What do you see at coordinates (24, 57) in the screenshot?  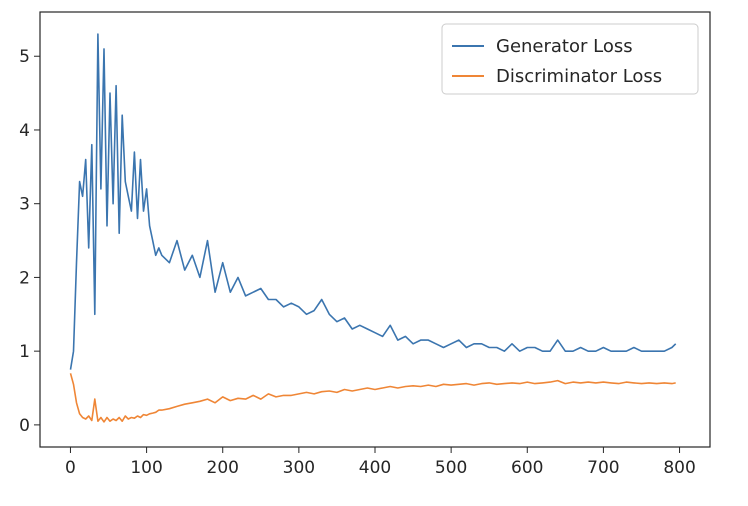 I see `y-tick-label: 5` at bounding box center [24, 57].